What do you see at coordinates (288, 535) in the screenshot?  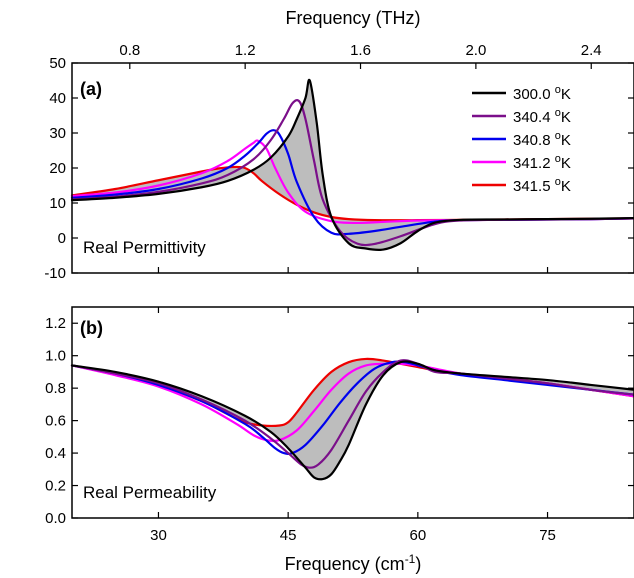 I see `bottom-axis-tick-label: 45` at bounding box center [288, 535].